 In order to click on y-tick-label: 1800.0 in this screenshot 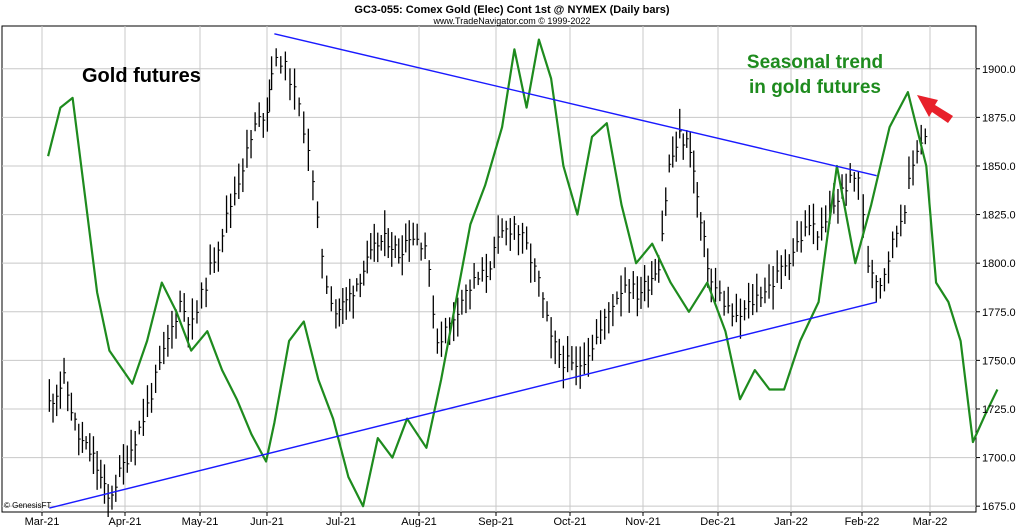, I will do `click(999, 264)`.